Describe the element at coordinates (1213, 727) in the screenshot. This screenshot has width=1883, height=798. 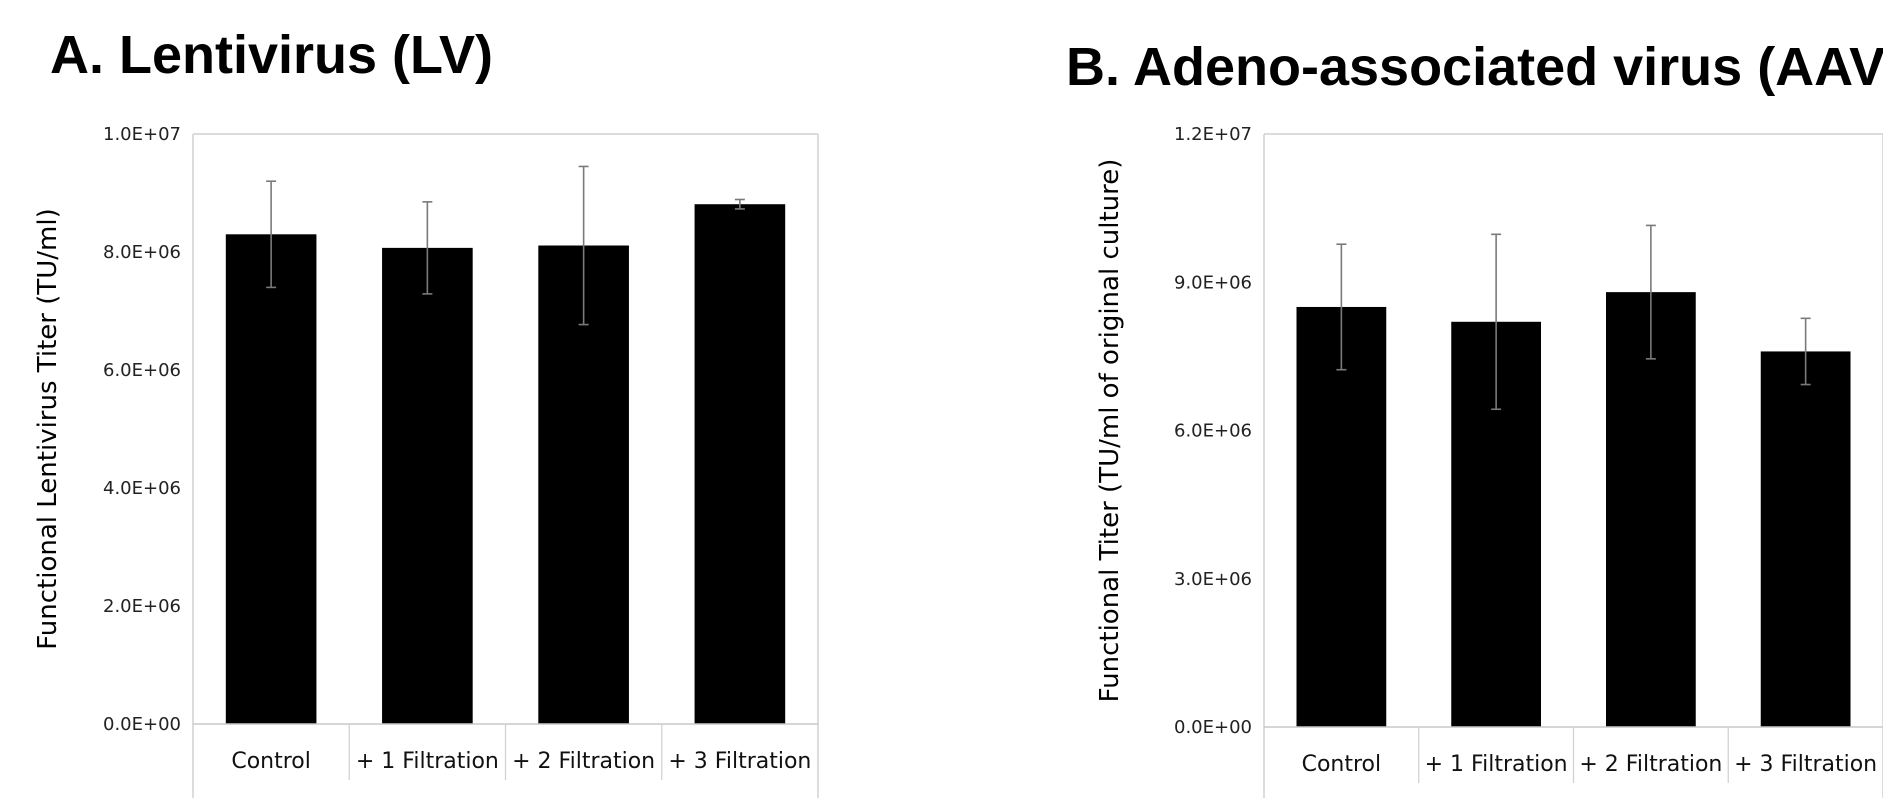
I see `chart-b-ytick-label: 0.0E+00` at that location.